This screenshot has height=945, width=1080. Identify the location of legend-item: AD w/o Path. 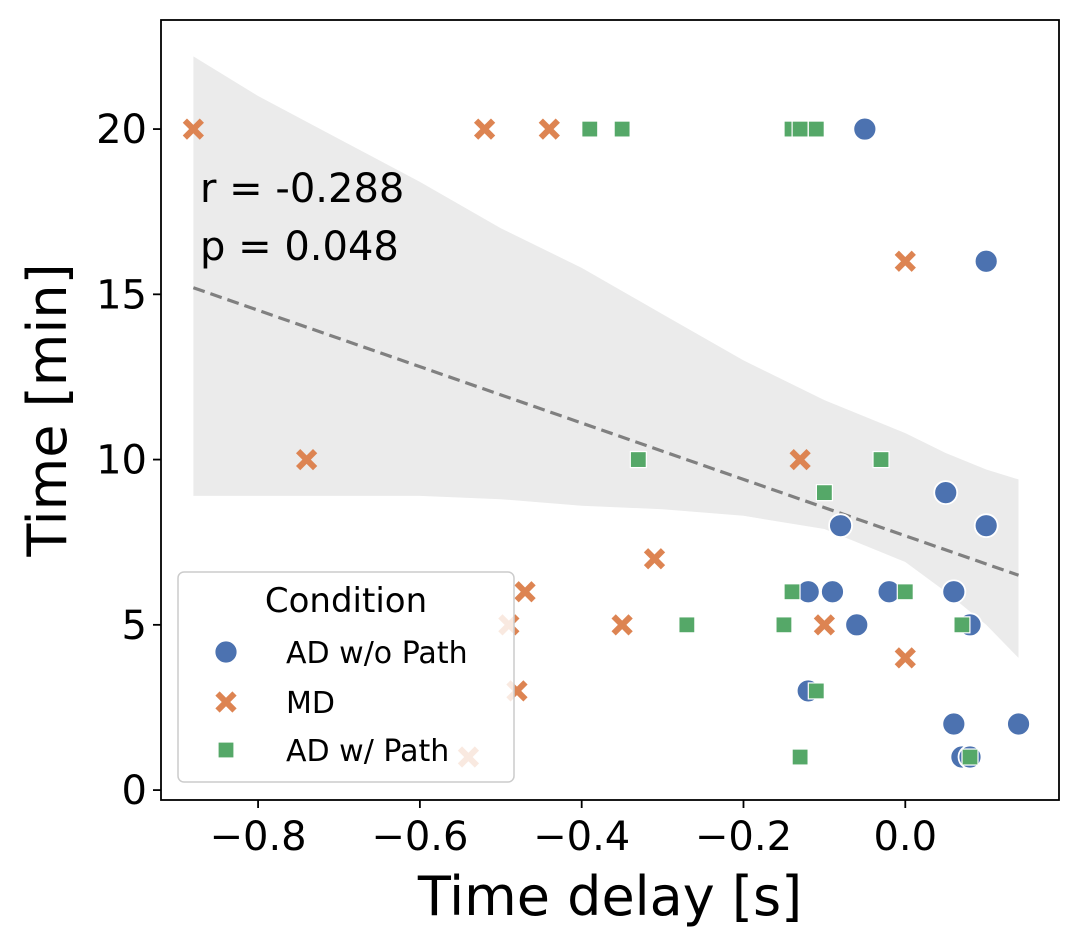
(340, 653).